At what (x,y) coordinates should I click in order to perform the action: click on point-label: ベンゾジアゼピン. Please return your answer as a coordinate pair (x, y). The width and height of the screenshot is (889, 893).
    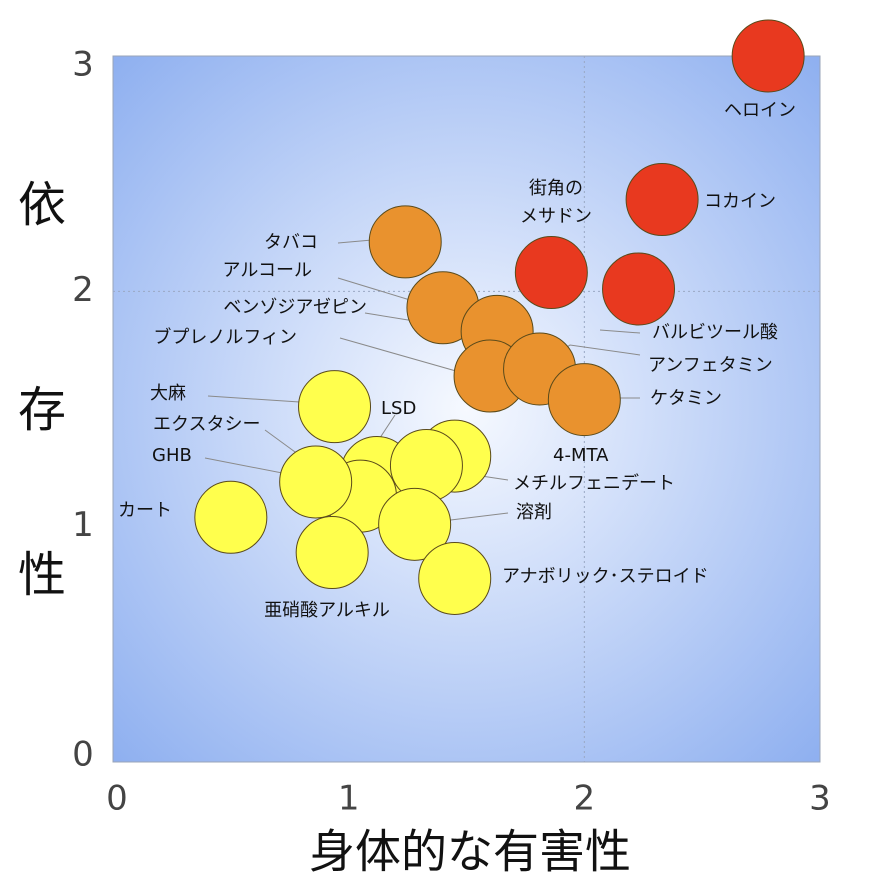
    Looking at the image, I should click on (295, 307).